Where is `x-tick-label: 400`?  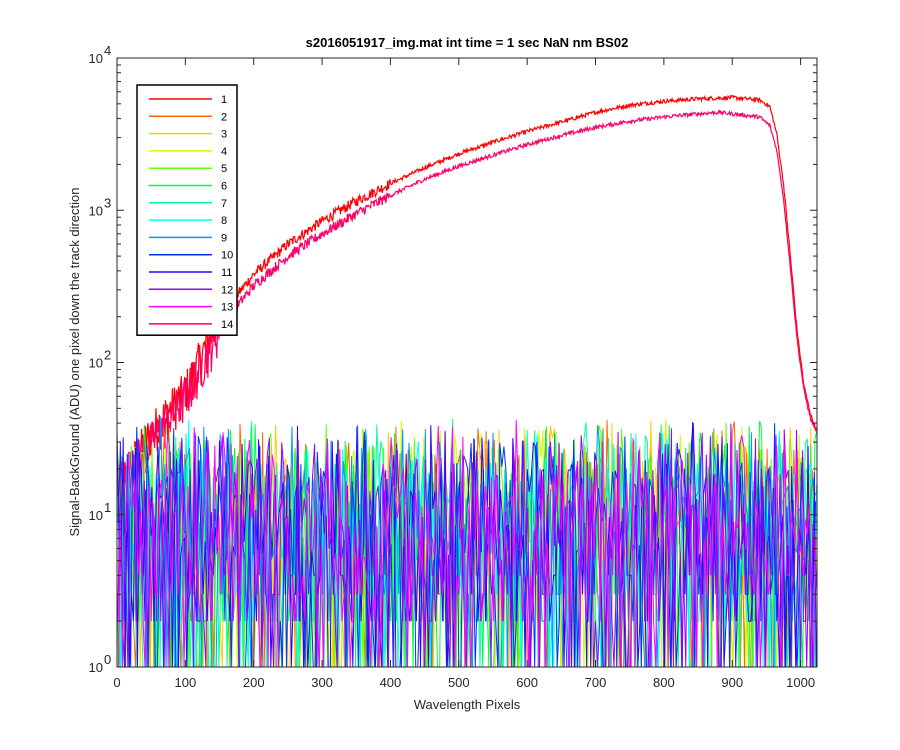
x-tick-label: 400 is located at coordinates (391, 682).